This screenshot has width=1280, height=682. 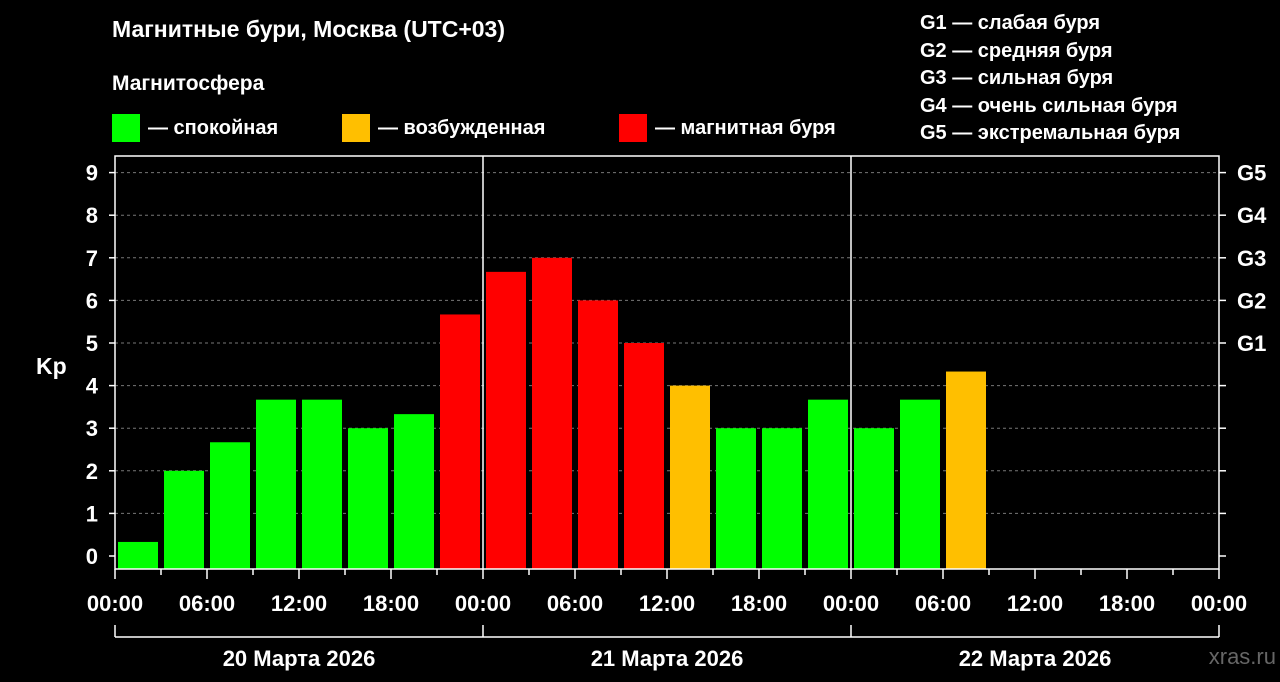 What do you see at coordinates (1251, 258) in the screenshot?
I see `g-level-label: G3` at bounding box center [1251, 258].